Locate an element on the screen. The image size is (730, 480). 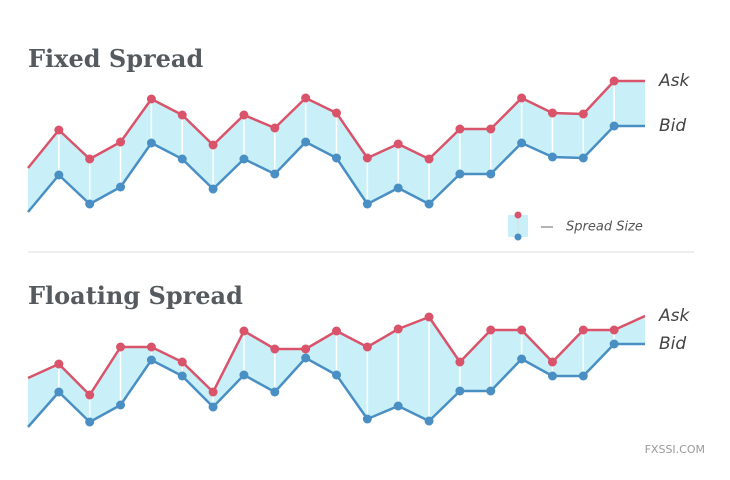
legend-label: Spread Size is located at coordinates (604, 227).